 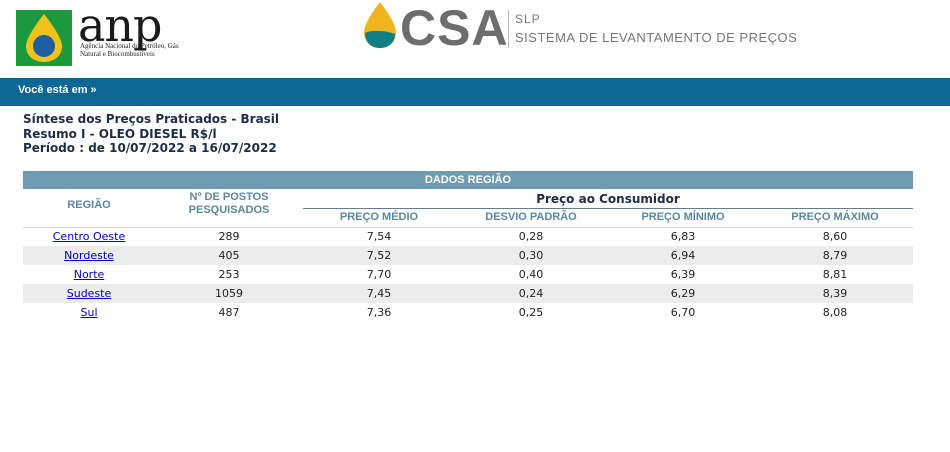 What do you see at coordinates (151, 119) in the screenshot?
I see `report-title: Síntese dos Preços Praticados - Brasil` at bounding box center [151, 119].